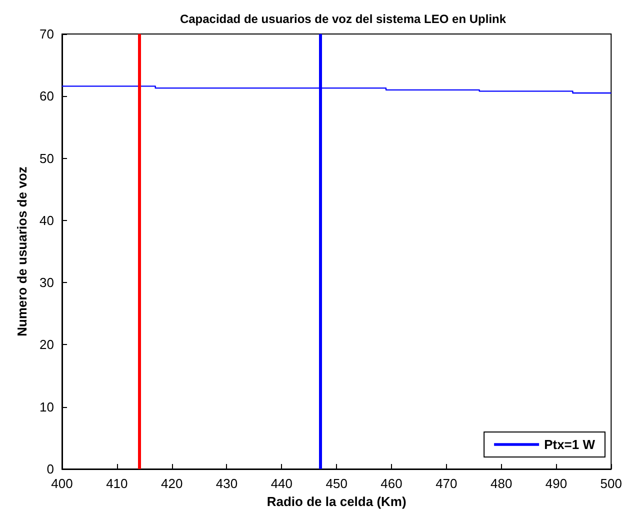 Image resolution: width=625 pixels, height=519 pixels. I want to click on x-tick-label: 470, so click(447, 483).